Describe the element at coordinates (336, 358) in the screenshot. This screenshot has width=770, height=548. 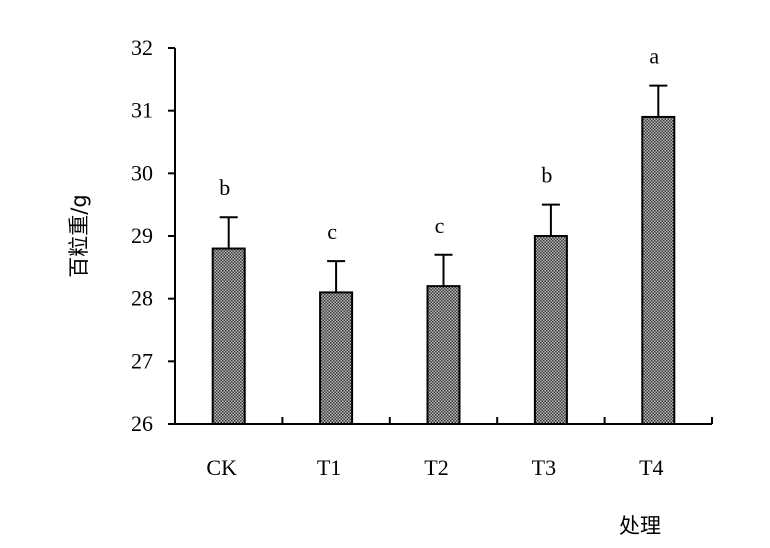
I see `bar-t1` at that location.